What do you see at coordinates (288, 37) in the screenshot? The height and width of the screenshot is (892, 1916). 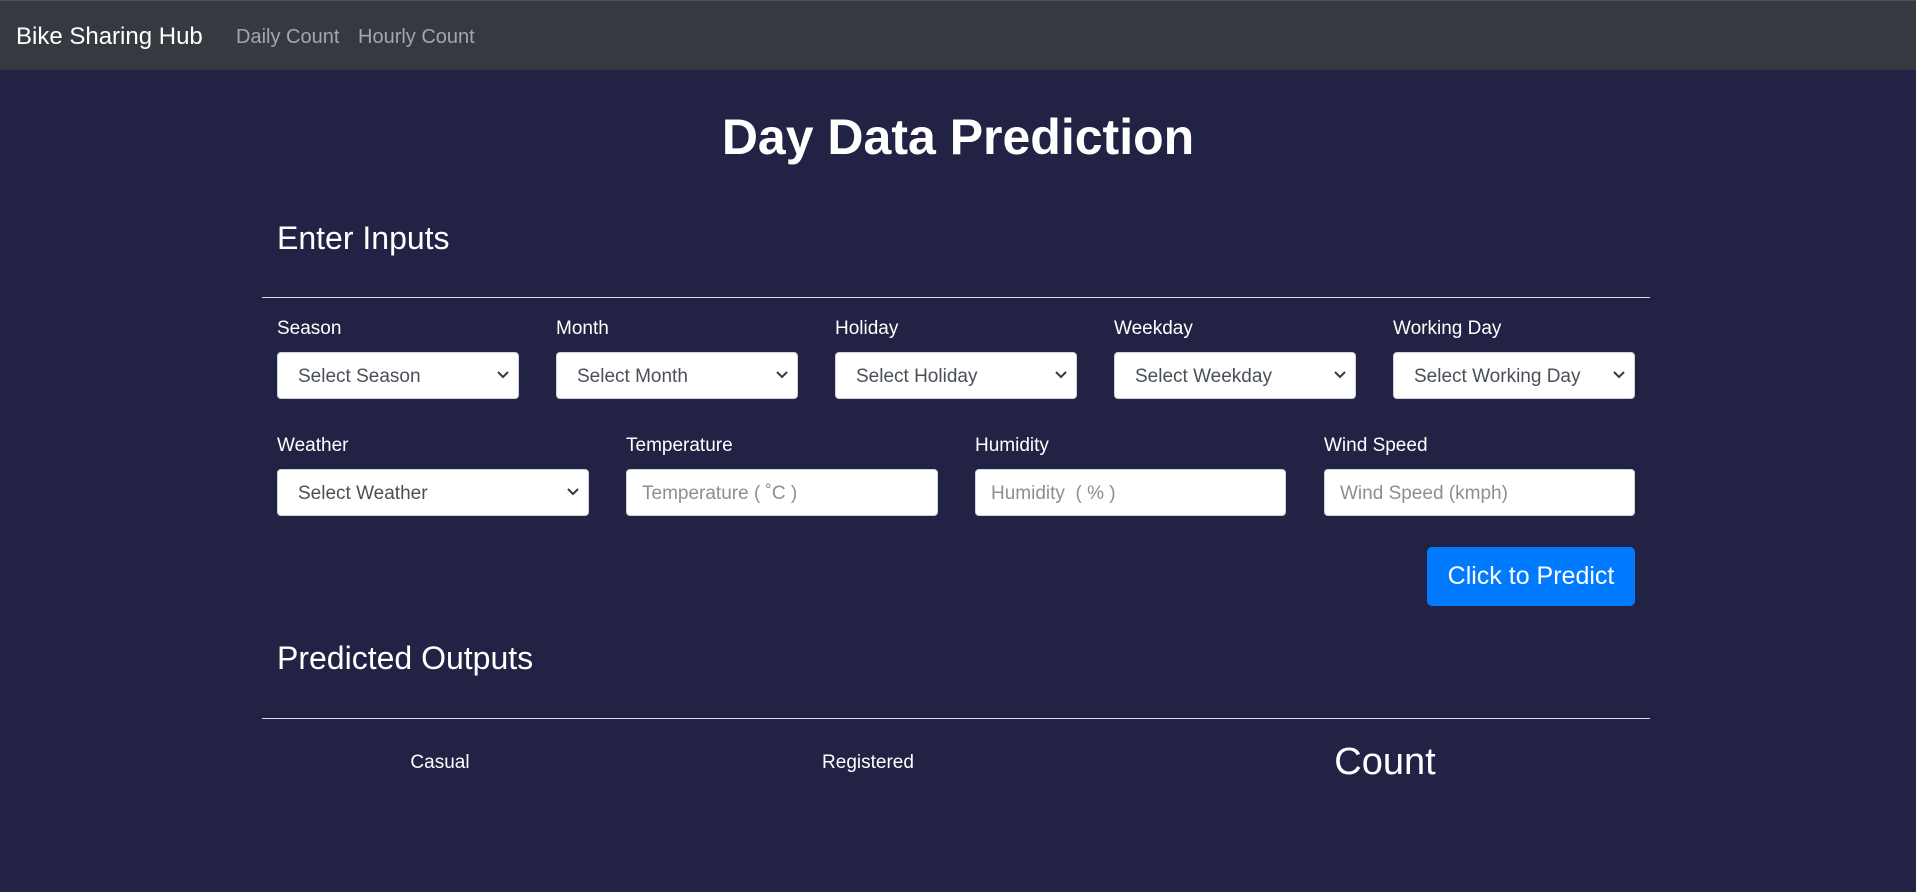 I see `nav-link-daily-count: Daily Count` at bounding box center [288, 37].